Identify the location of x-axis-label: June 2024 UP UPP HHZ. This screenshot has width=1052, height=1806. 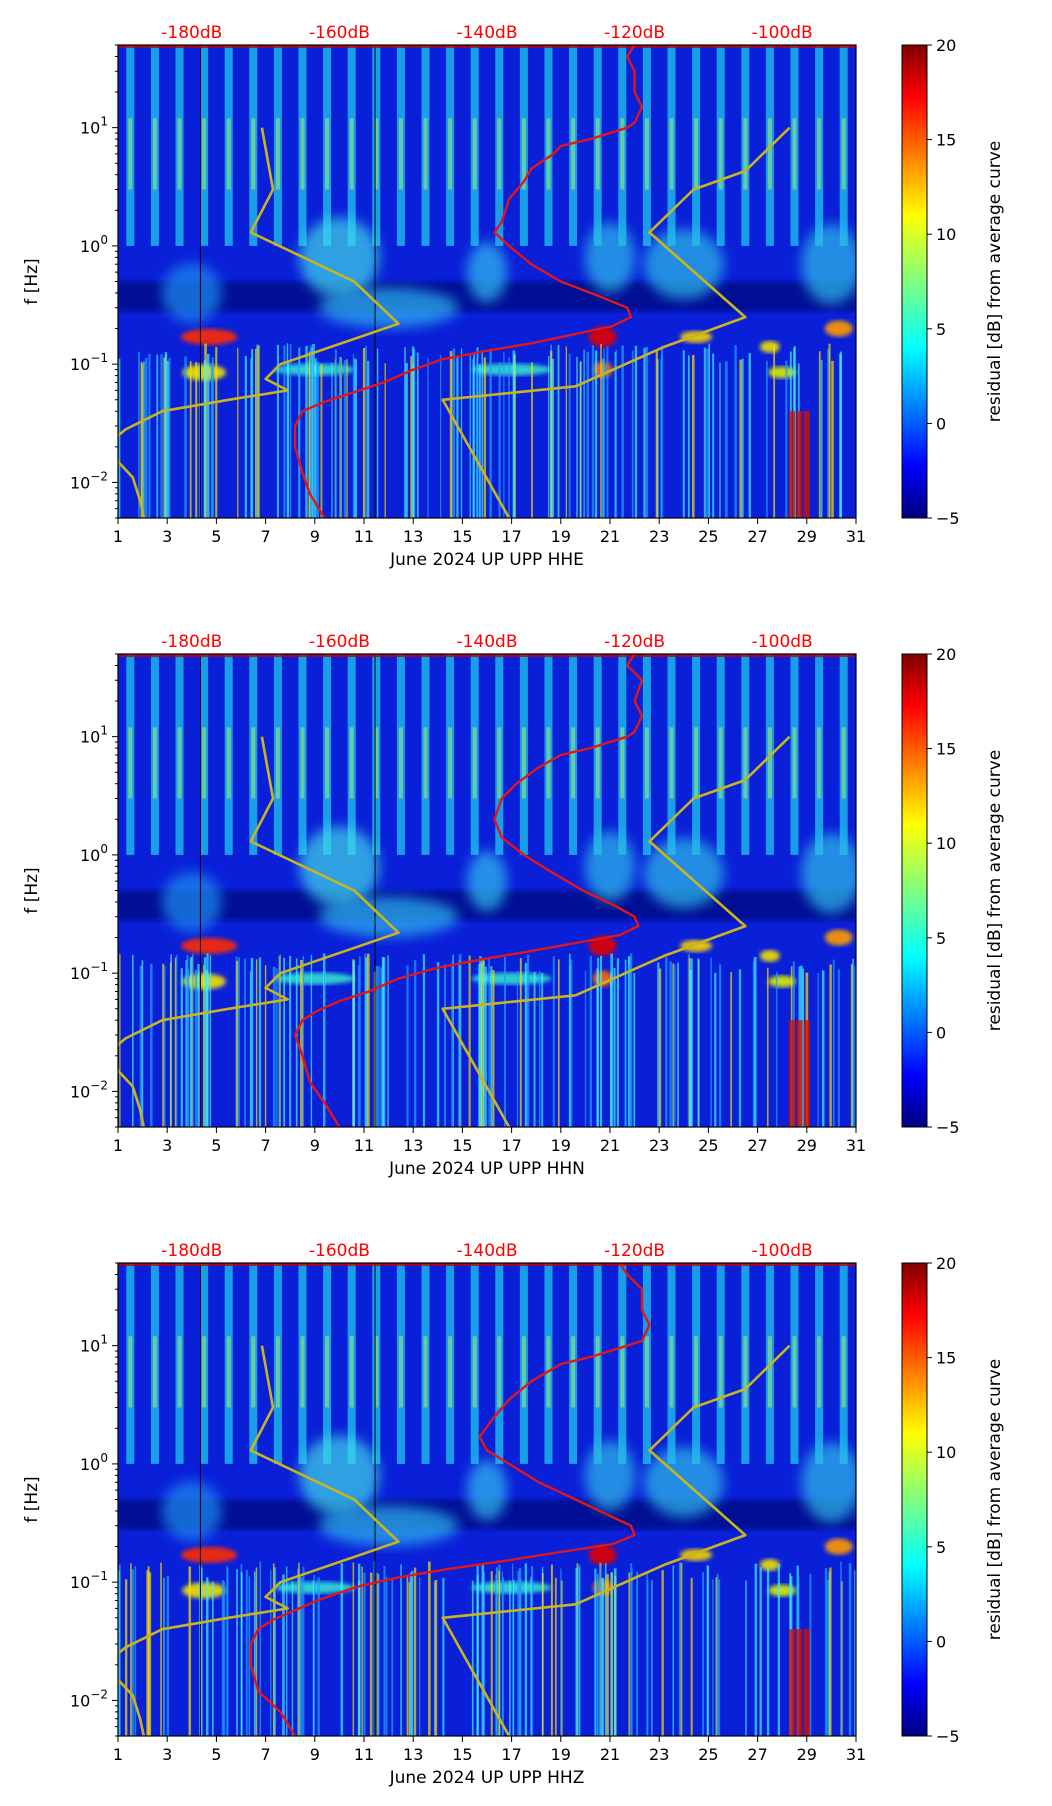
(487, 1778).